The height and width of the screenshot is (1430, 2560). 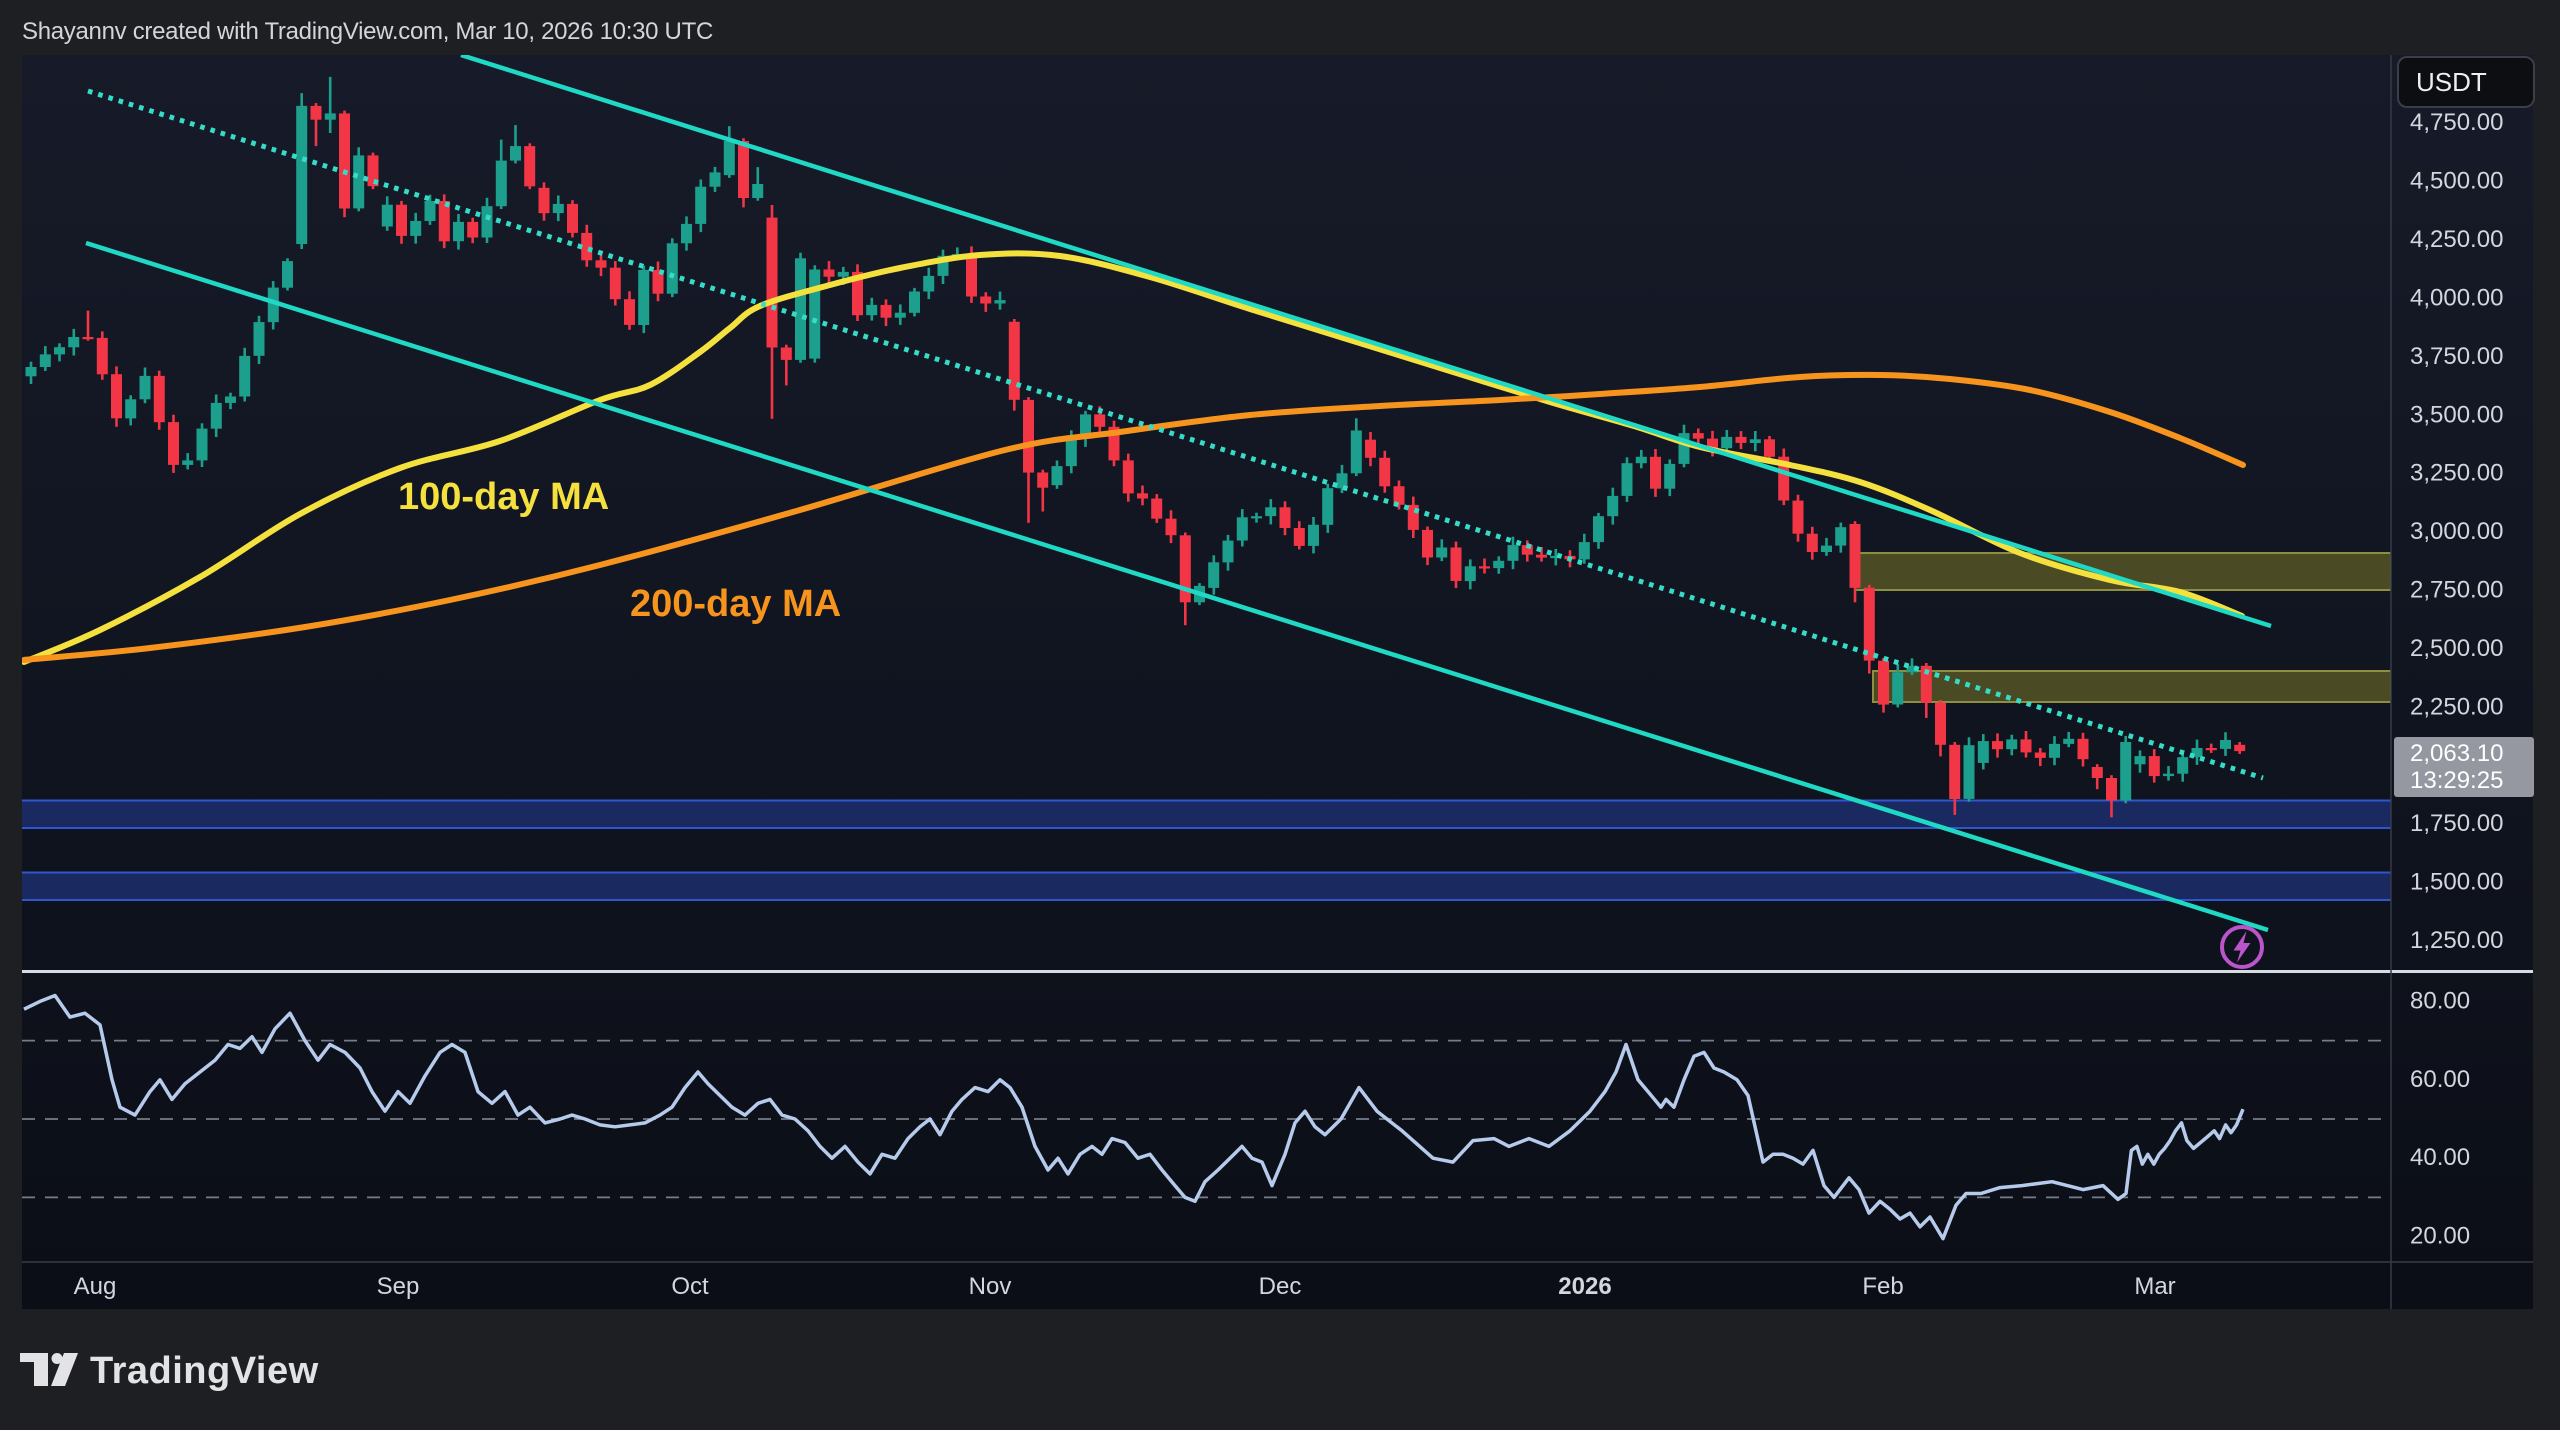 What do you see at coordinates (2456, 239) in the screenshot?
I see `svg-text: 4,250.00` at bounding box center [2456, 239].